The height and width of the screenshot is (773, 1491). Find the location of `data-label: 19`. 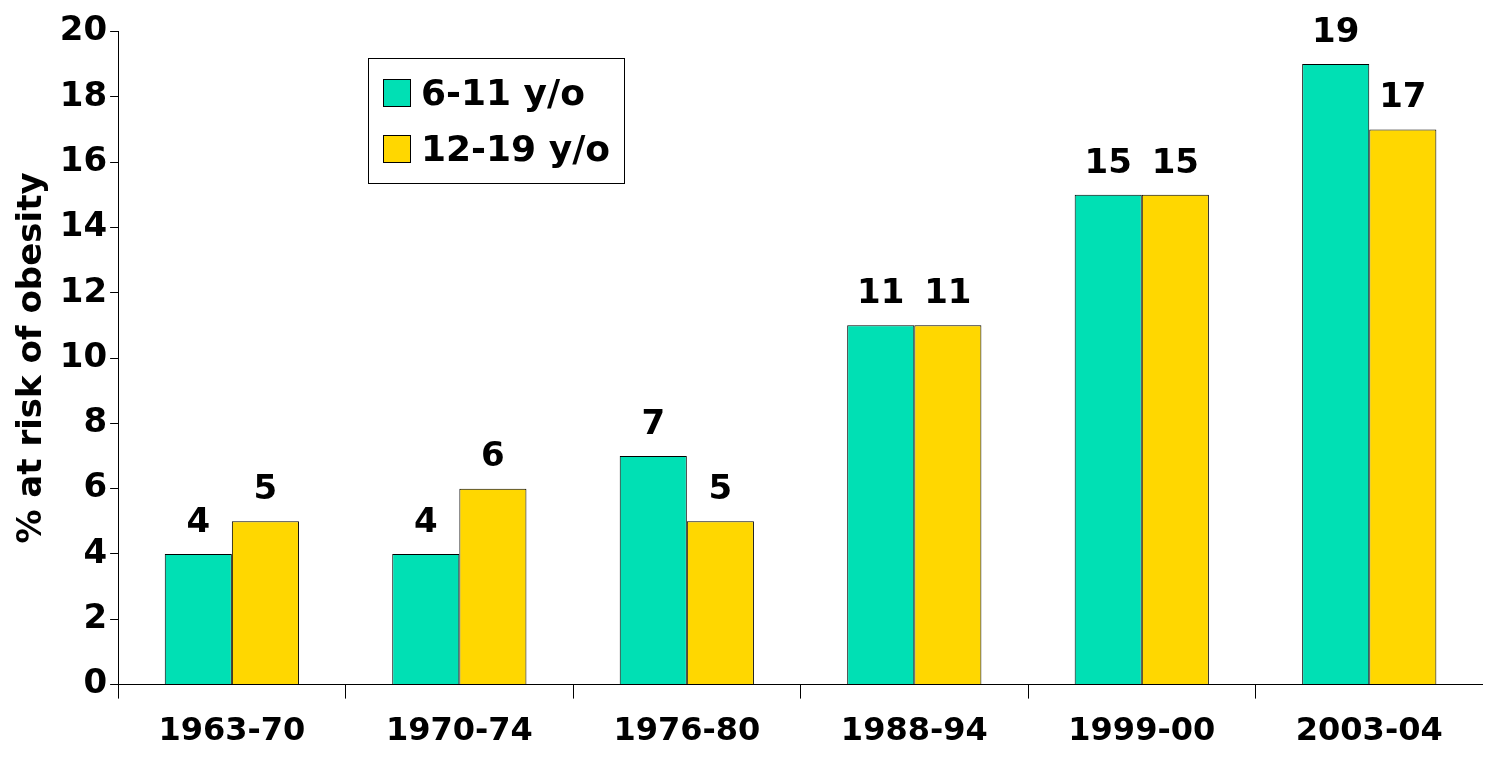

data-label: 19 is located at coordinates (1336, 29).